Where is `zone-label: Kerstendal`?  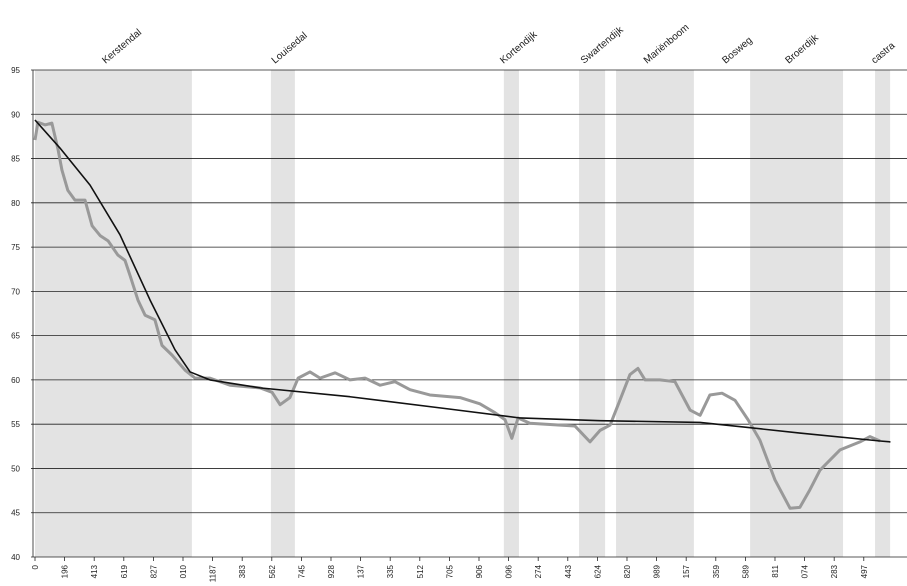
zone-label: Kerstendal is located at coordinates (122, 46).